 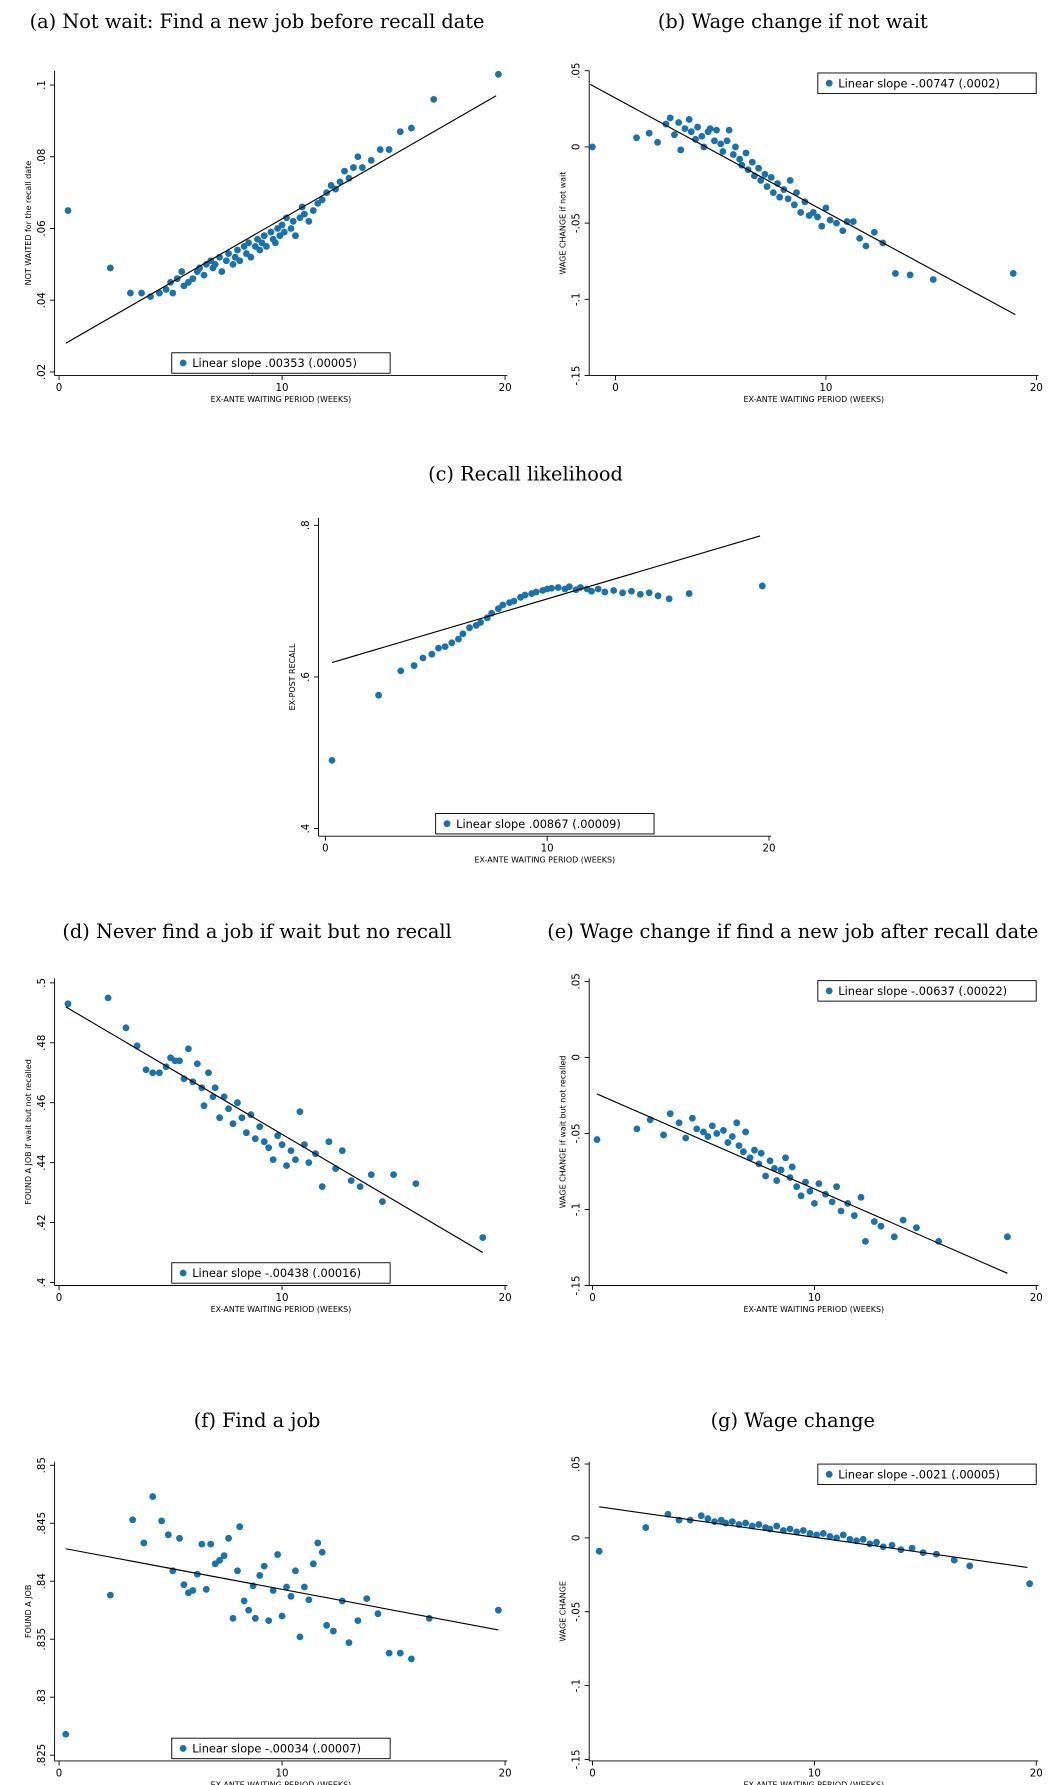 I want to click on y-axis-label: WAGE CHANGE, so click(x=563, y=1611).